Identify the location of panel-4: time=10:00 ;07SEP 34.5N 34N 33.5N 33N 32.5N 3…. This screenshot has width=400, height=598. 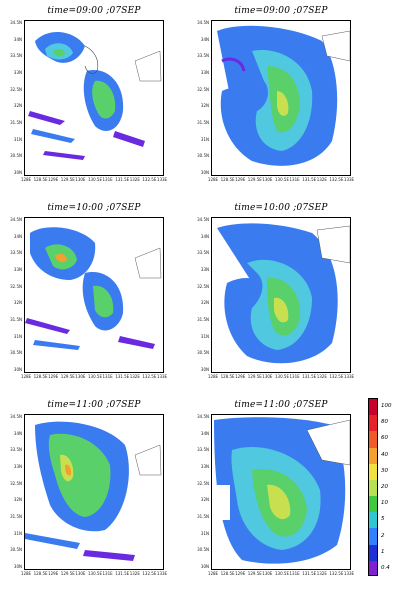
(275, 291).